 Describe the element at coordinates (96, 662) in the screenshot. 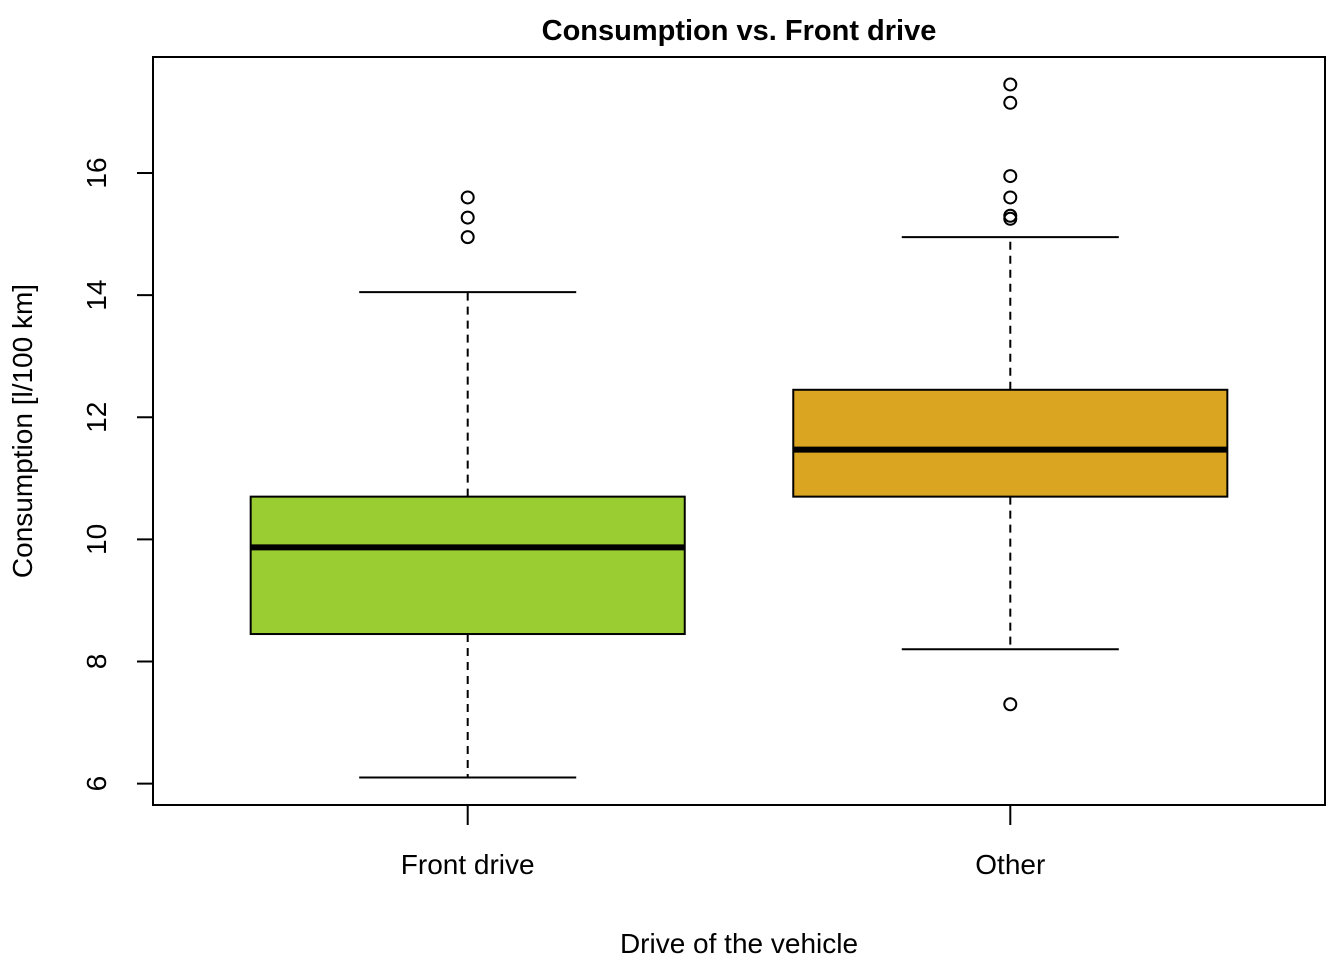

I see `y-tick-label: 8` at that location.